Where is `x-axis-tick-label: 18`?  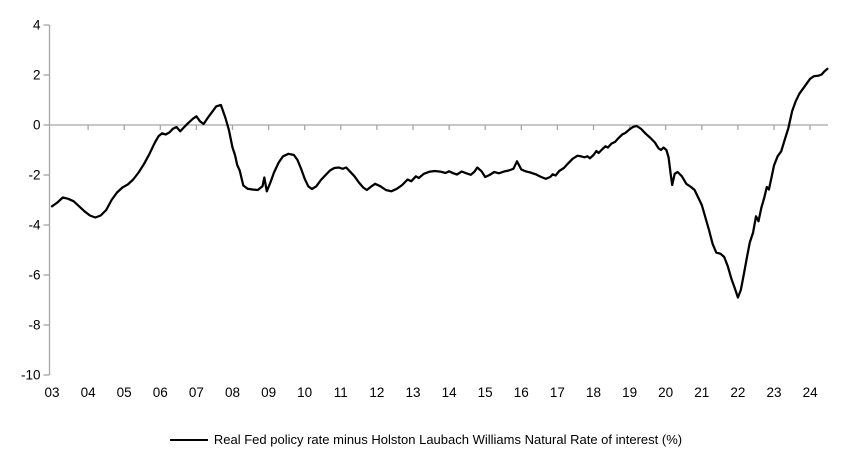
x-axis-tick-label: 18 is located at coordinates (593, 392).